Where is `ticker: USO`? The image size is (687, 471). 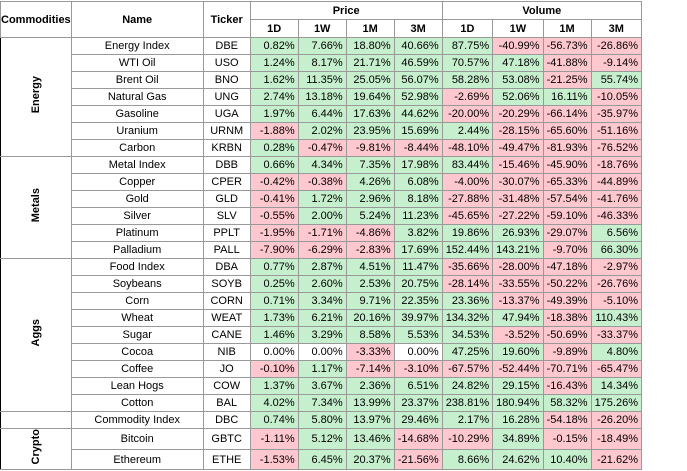
ticker: USO is located at coordinates (226, 63).